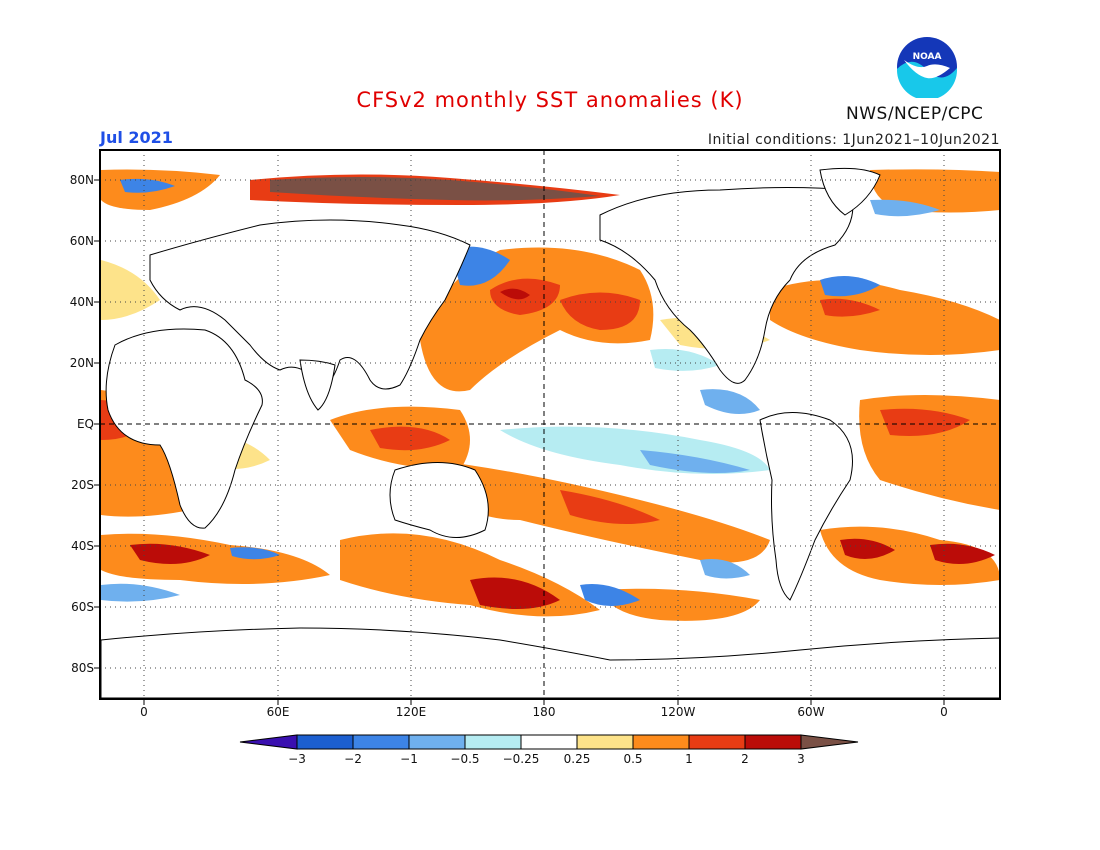 This screenshot has height=850, width=1100. What do you see at coordinates (853, 140) in the screenshot?
I see `initial-conditions: Initial conditions: 1Jun2021–10Jun2021` at bounding box center [853, 140].